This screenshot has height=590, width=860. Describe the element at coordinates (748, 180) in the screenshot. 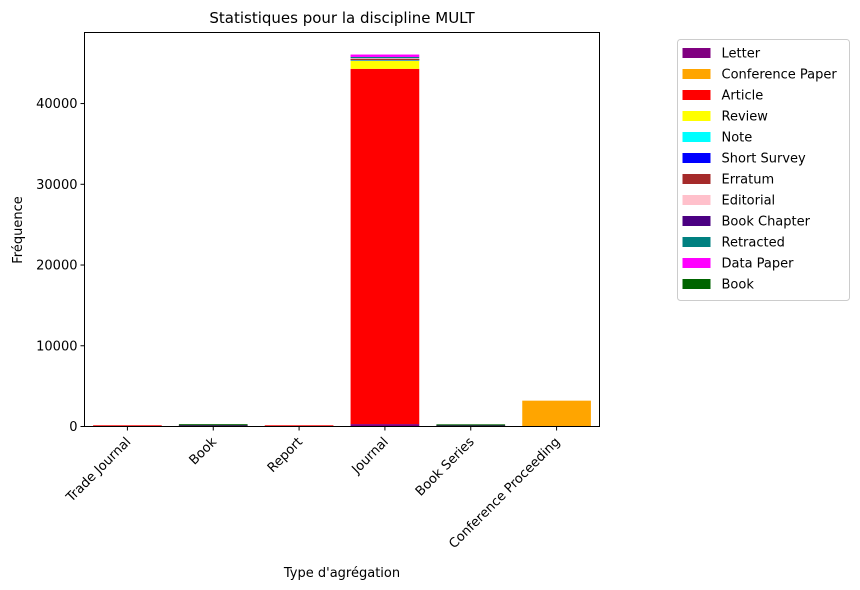

I see `legend-label: Erratum` at that location.